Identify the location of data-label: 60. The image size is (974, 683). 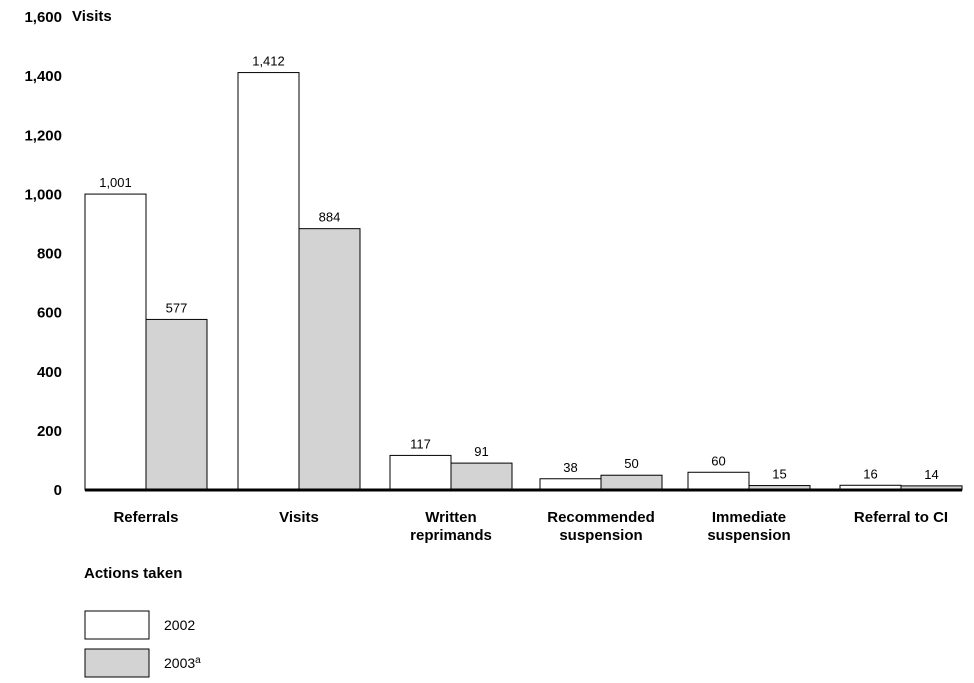
(718, 460).